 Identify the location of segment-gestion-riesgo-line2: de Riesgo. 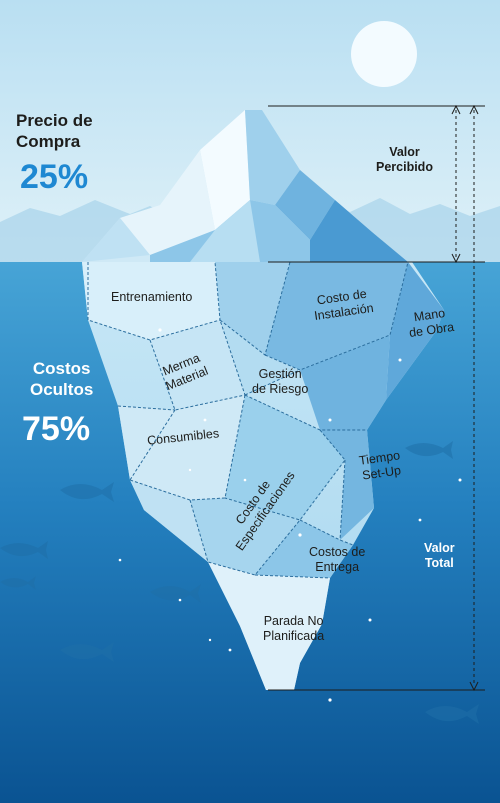
(280, 389).